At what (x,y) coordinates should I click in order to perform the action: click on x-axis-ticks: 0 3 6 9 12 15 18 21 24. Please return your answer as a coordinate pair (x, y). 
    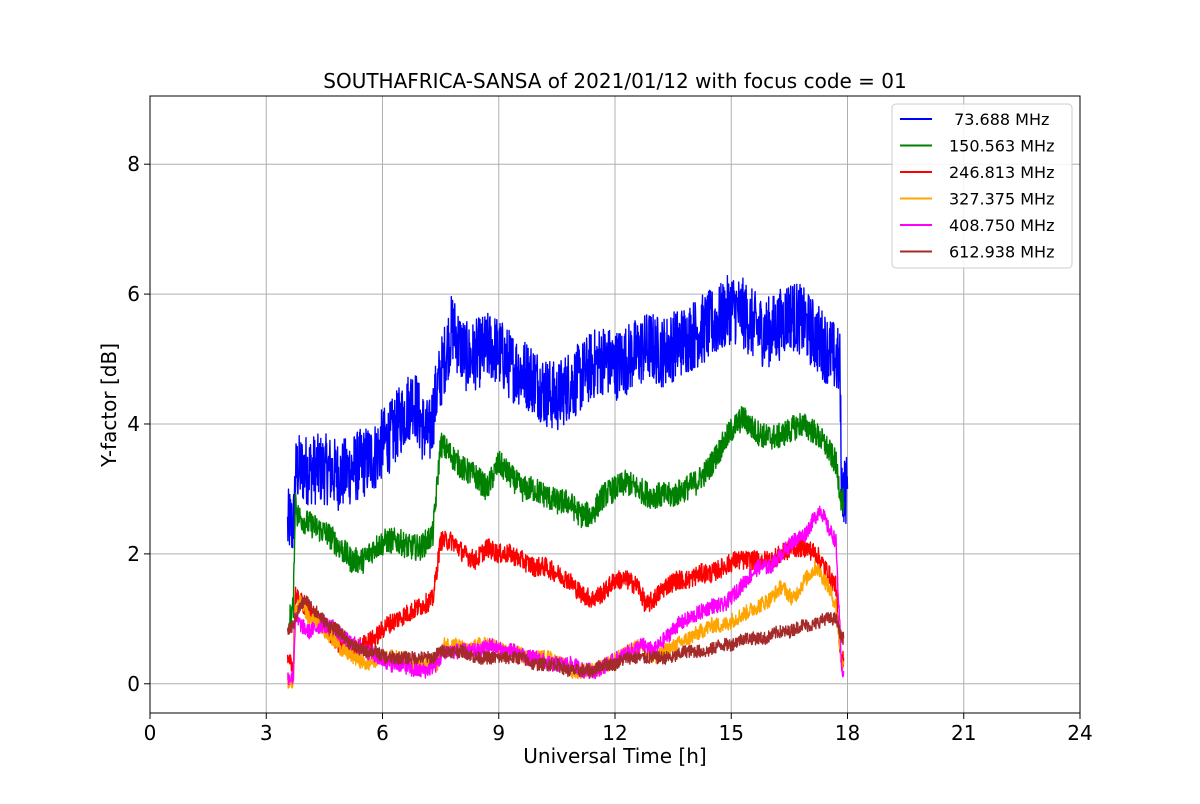
    Looking at the image, I should click on (618, 729).